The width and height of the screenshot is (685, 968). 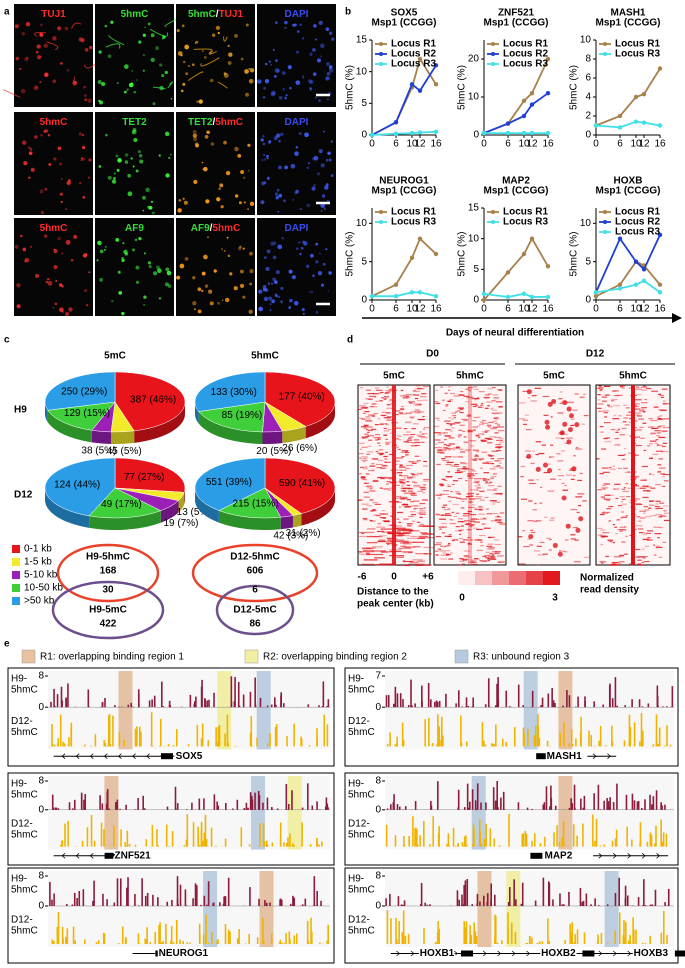 What do you see at coordinates (436, 144) in the screenshot?
I see `x-tick-label: 16` at bounding box center [436, 144].